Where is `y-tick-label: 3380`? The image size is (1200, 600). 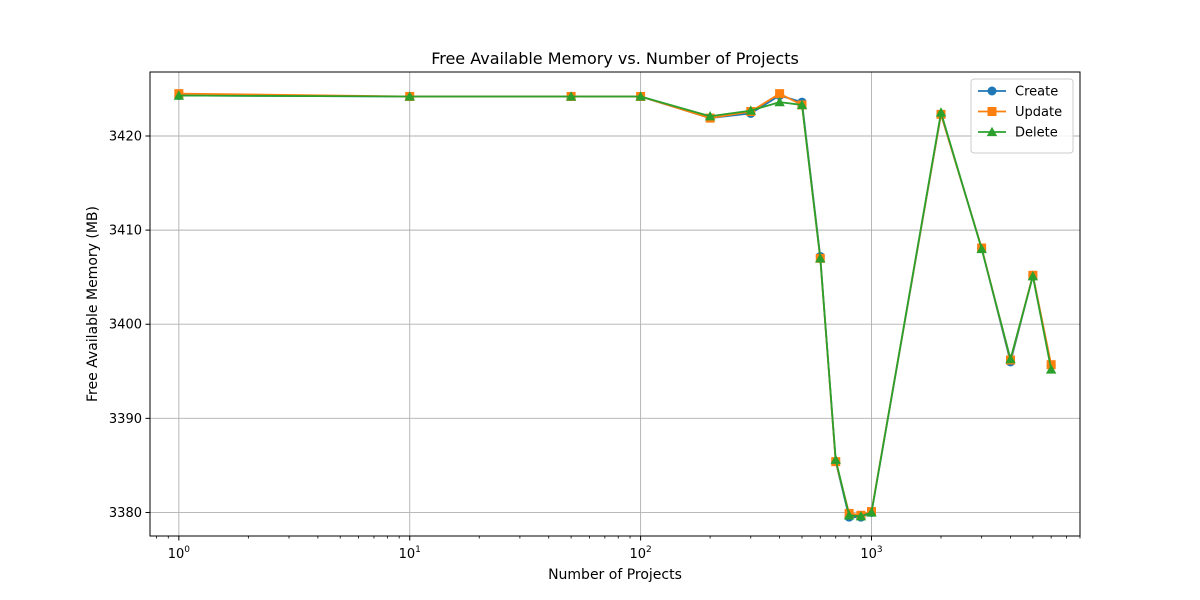 y-tick-label: 3380 is located at coordinates (125, 513).